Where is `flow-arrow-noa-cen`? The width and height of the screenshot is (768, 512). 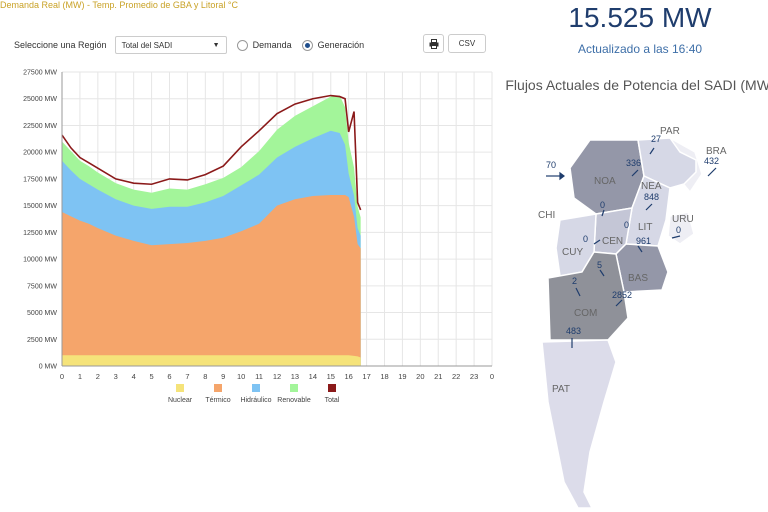
flow-arrow-noa-cen is located at coordinates (603, 213).